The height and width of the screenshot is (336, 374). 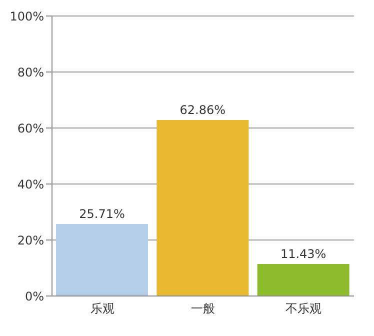 I want to click on y-tick-label: 20%, so click(x=30, y=240).